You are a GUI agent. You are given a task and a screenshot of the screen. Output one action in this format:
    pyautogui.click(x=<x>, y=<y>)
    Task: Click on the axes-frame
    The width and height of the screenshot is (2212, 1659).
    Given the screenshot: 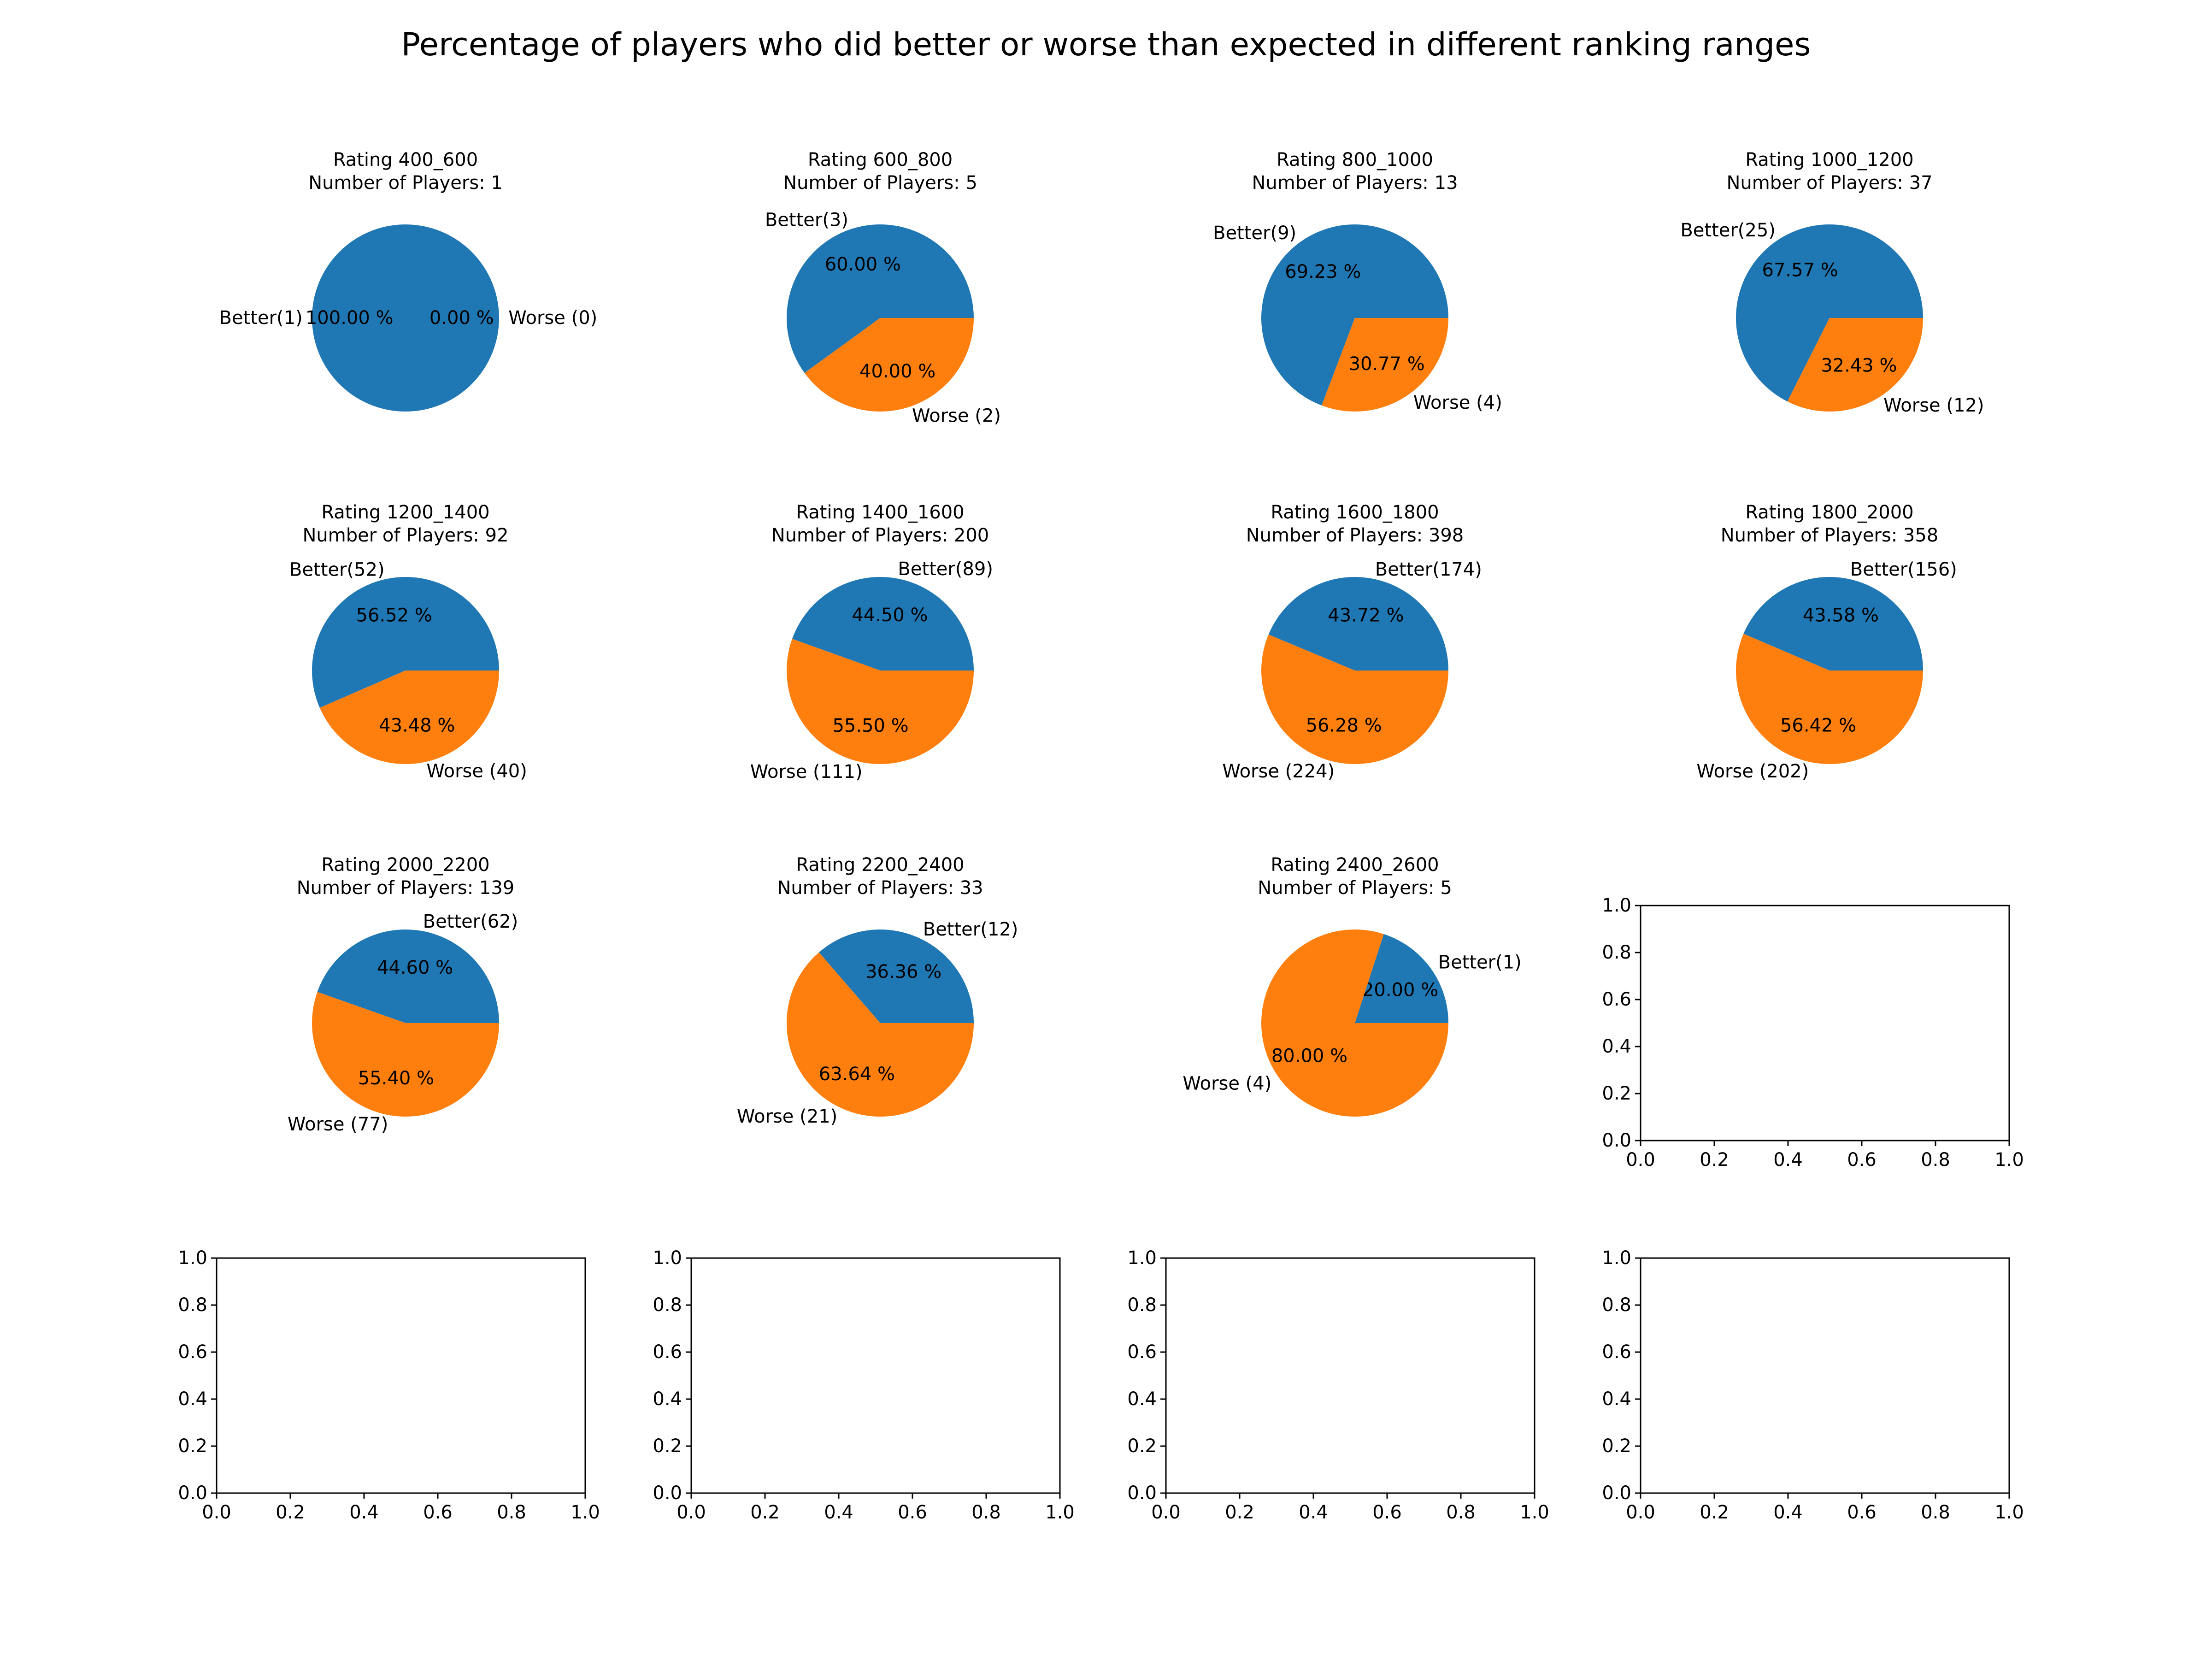 What is the action you would take?
    pyautogui.click(x=1825, y=1375)
    